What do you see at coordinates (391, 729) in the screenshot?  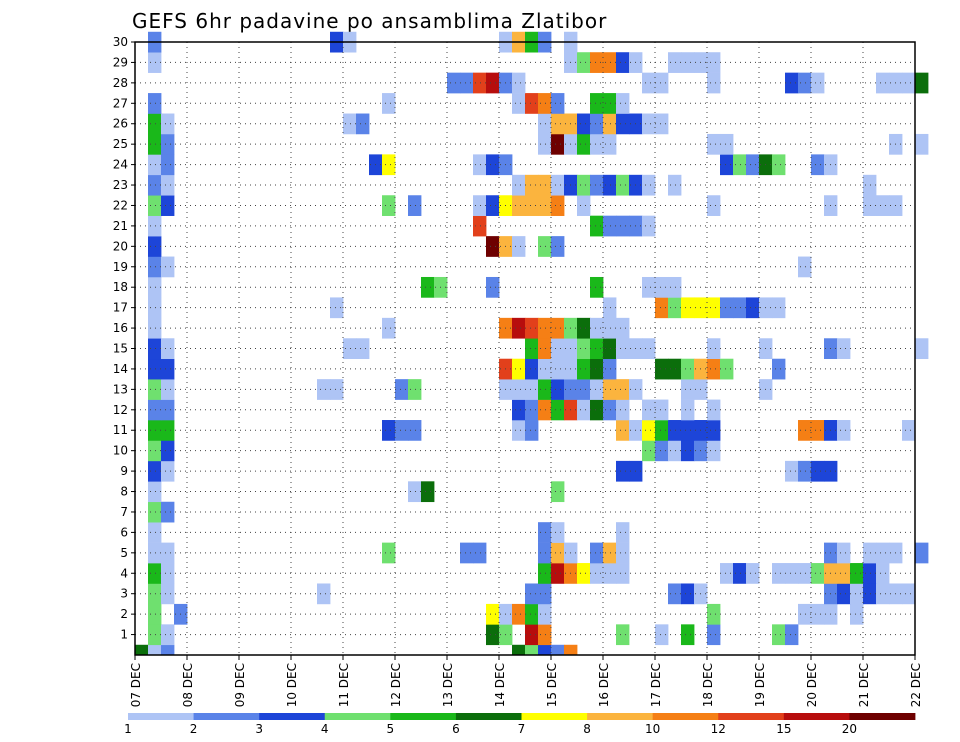 I see `colorbar-label: 5` at bounding box center [391, 729].